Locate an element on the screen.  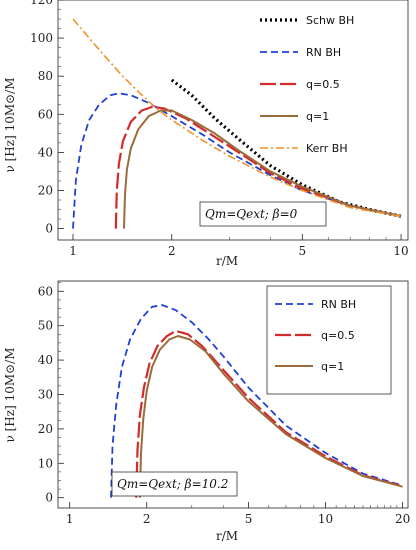
y-tick-label: 120 is located at coordinates (41, 3).